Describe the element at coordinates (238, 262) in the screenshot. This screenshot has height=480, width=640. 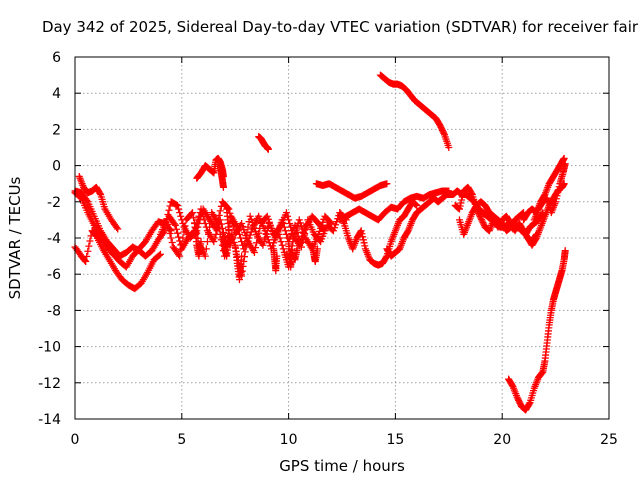
I see `series-spike-8h` at that location.